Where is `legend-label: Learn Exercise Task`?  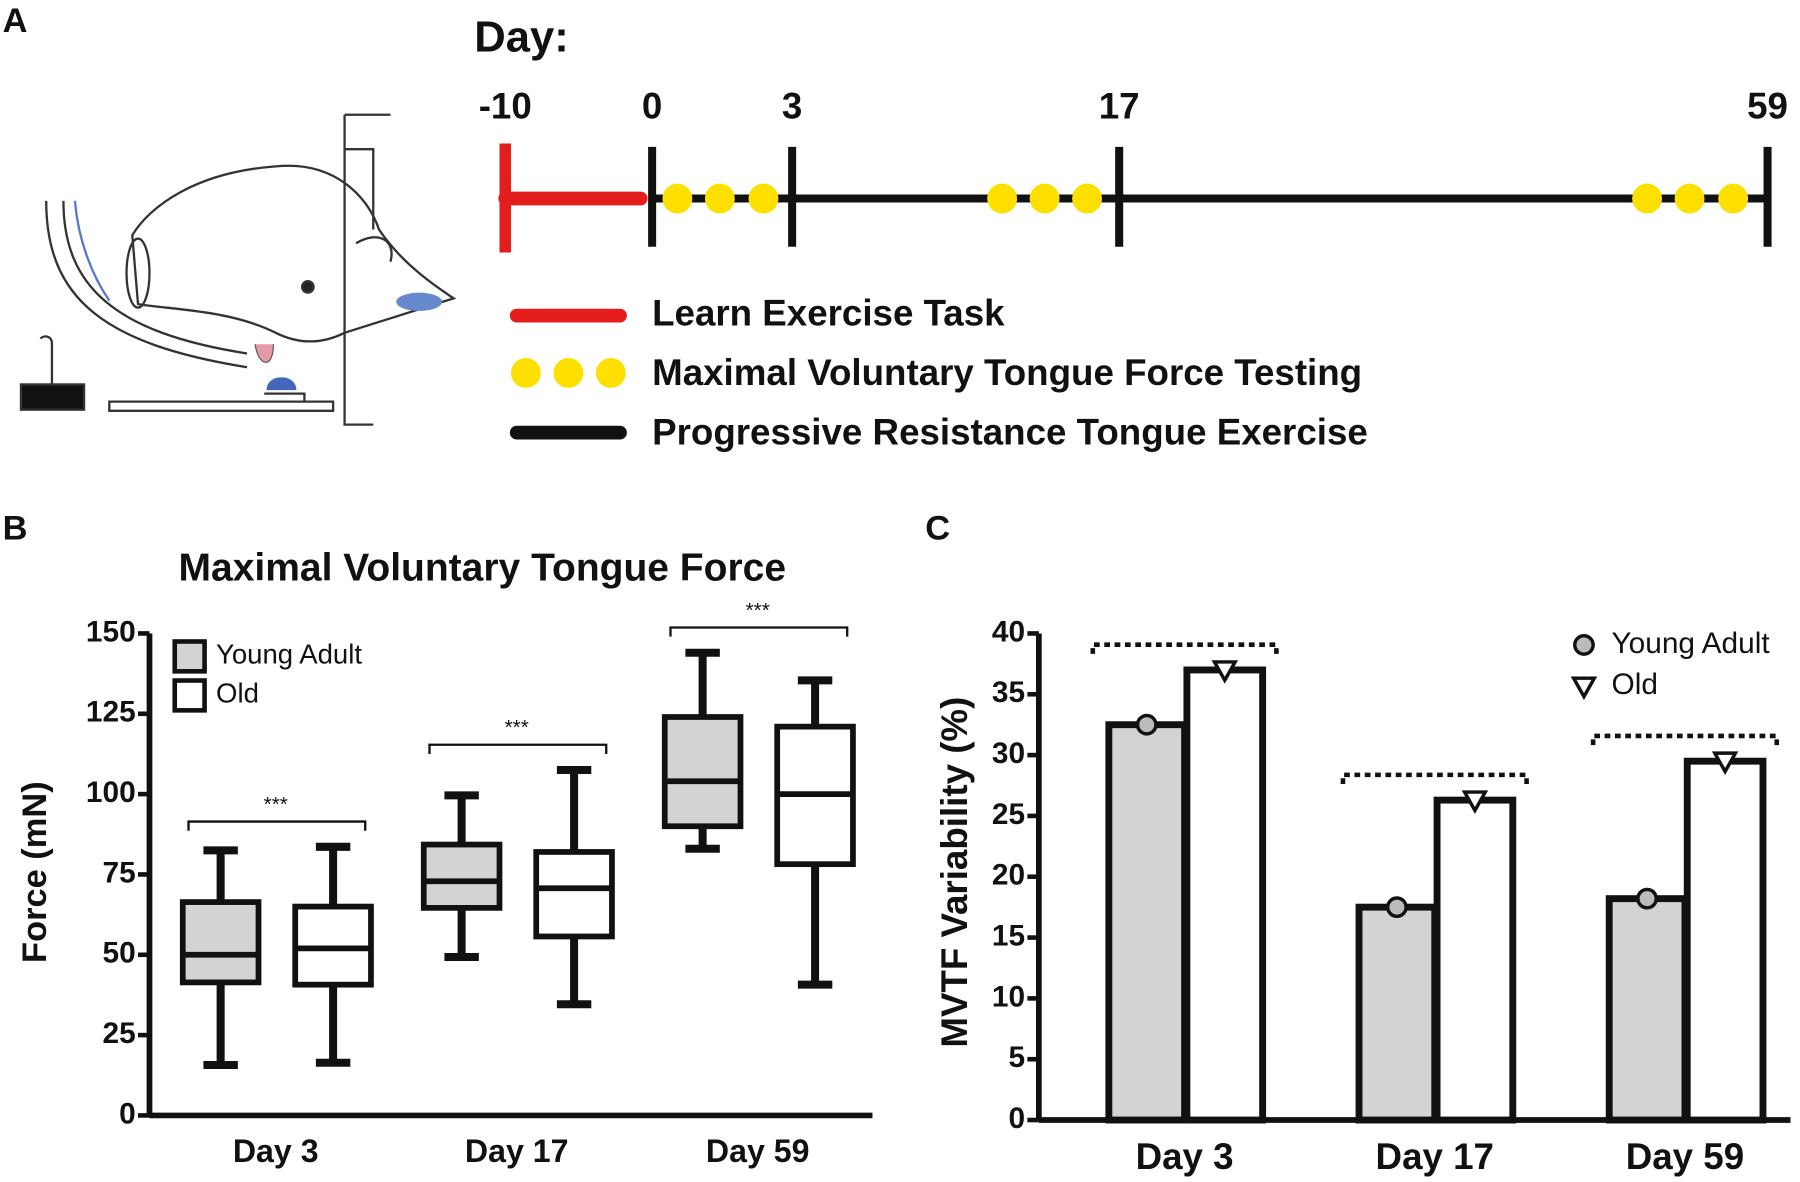 legend-label: Learn Exercise Task is located at coordinates (828, 312).